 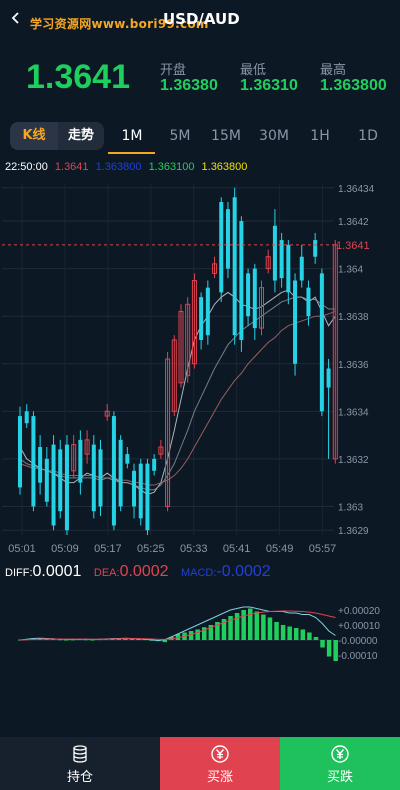 What do you see at coordinates (194, 549) in the screenshot?
I see `x-tick-label: 05:33` at bounding box center [194, 549].